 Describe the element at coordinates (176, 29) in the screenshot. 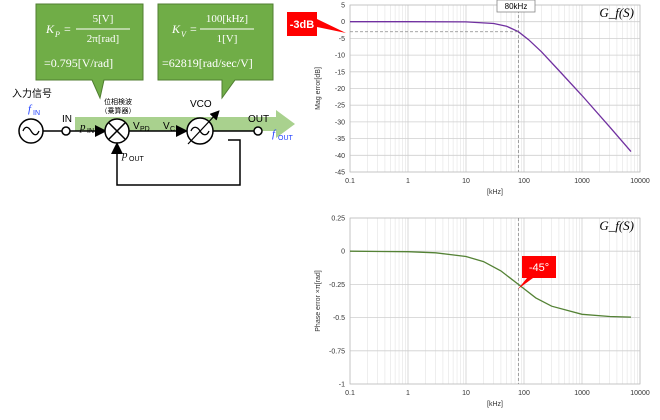

I see `kv-symbol: K` at that location.